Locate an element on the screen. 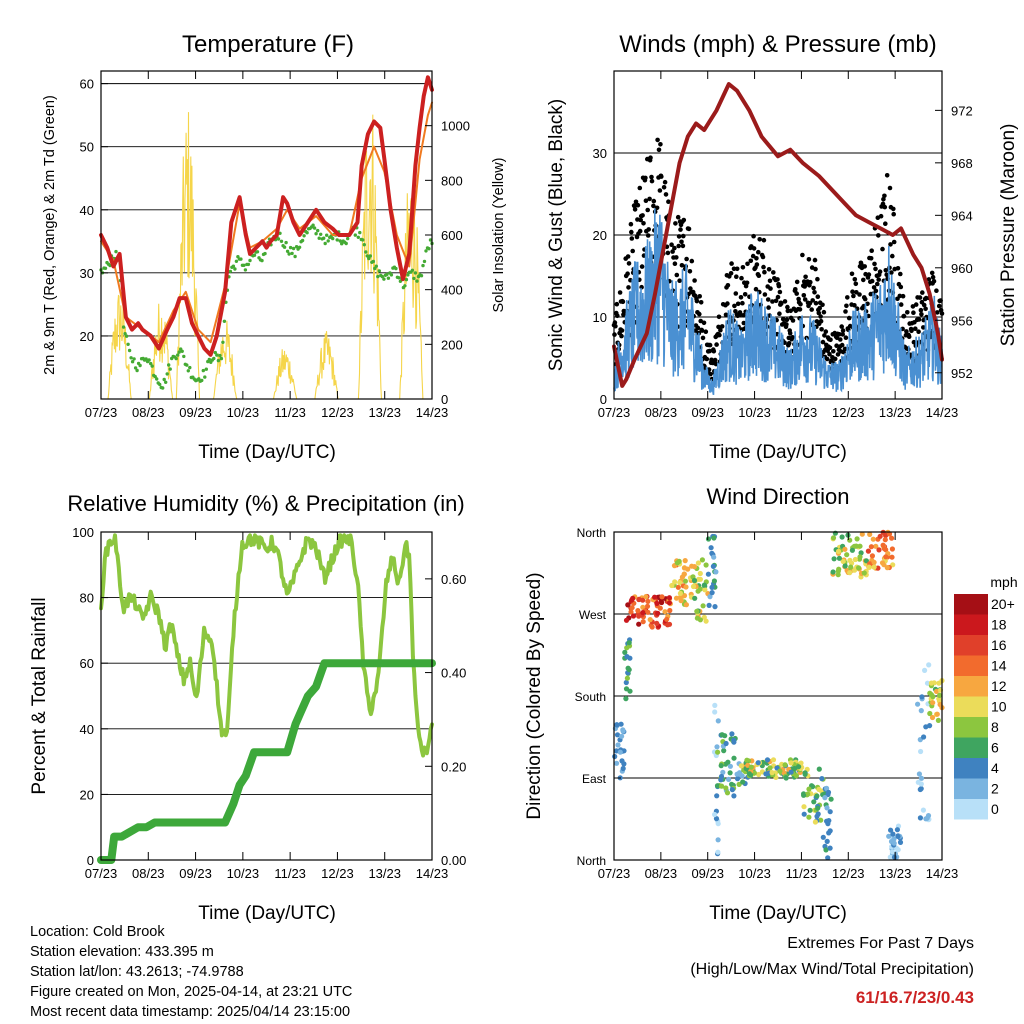 The height and width of the screenshot is (1024, 1024). x-tick-label: 09/23 is located at coordinates (195, 873).